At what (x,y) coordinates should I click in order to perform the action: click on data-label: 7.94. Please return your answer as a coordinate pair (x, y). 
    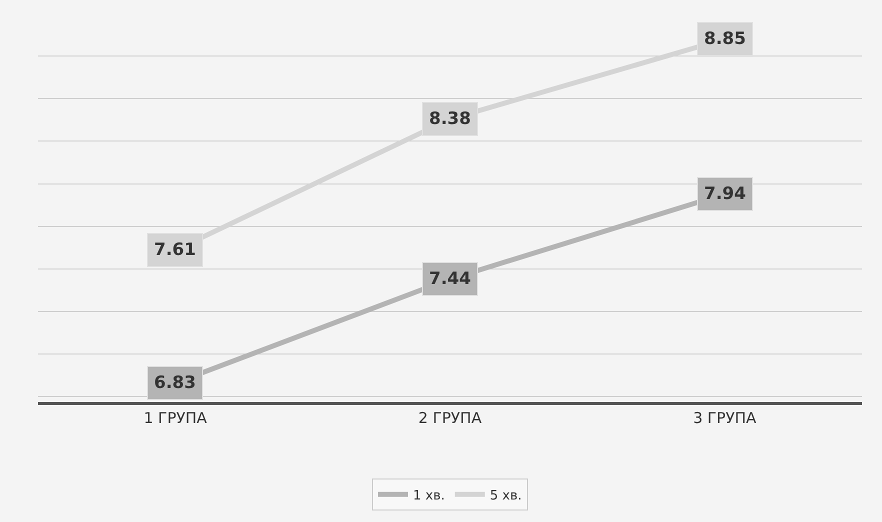
    Looking at the image, I should click on (725, 194).